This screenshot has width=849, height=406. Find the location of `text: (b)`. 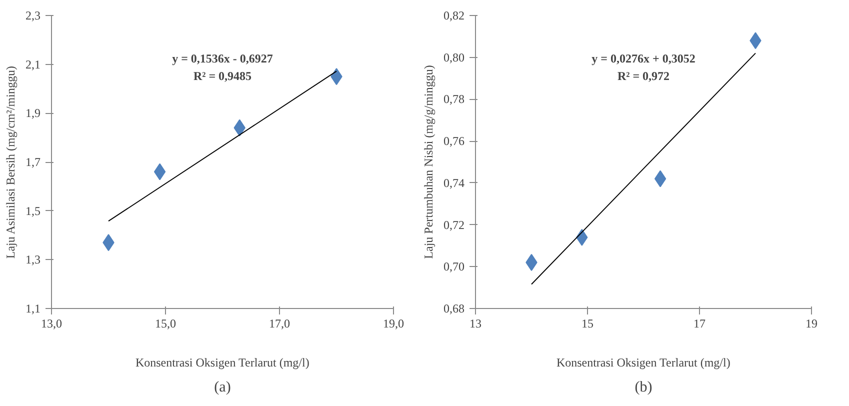

text: (b) is located at coordinates (643, 388).